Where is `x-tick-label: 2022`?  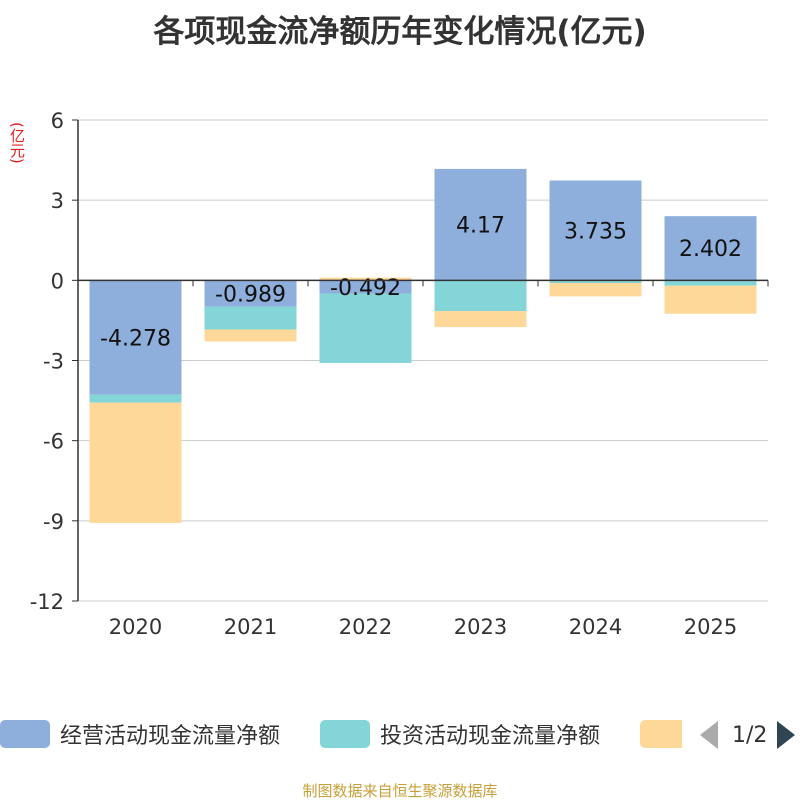 x-tick-label: 2022 is located at coordinates (365, 627).